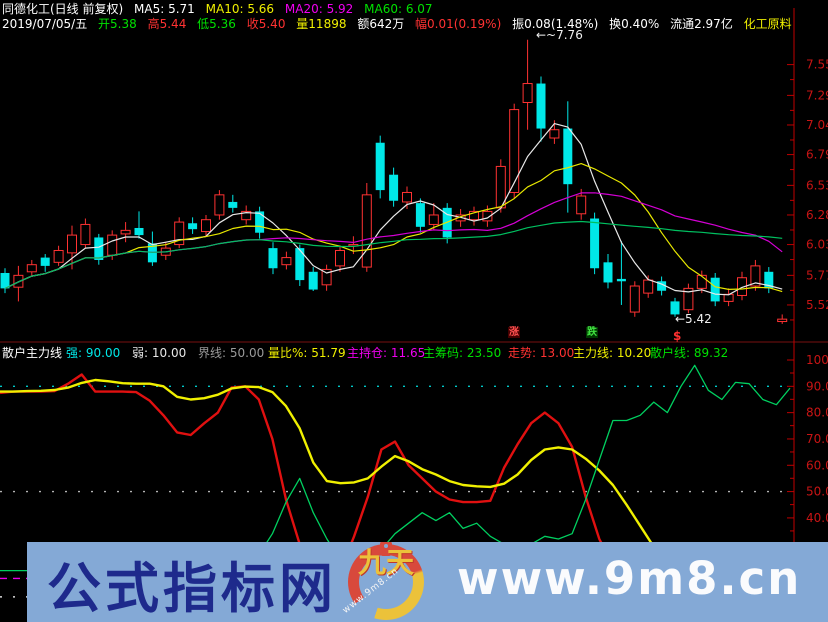 This screenshot has height=622, width=828. Describe the element at coordinates (677, 336) in the screenshot. I see `dollar-marker: $` at that location.